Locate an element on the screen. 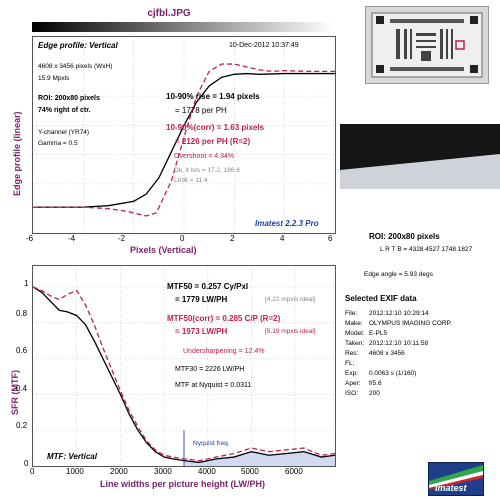  exif-key: Make: is located at coordinates (354, 323).